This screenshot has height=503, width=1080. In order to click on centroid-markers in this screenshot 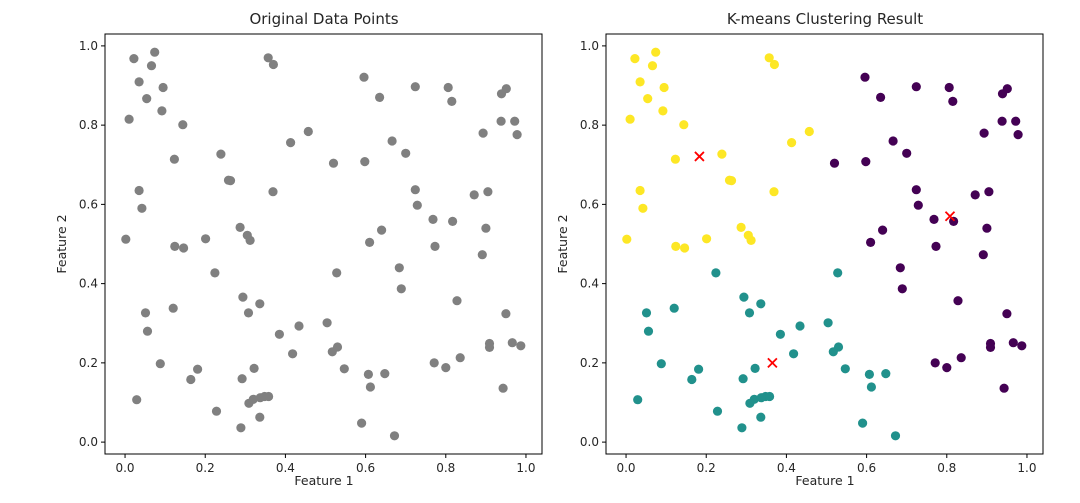, I will do `click(825, 260)`.